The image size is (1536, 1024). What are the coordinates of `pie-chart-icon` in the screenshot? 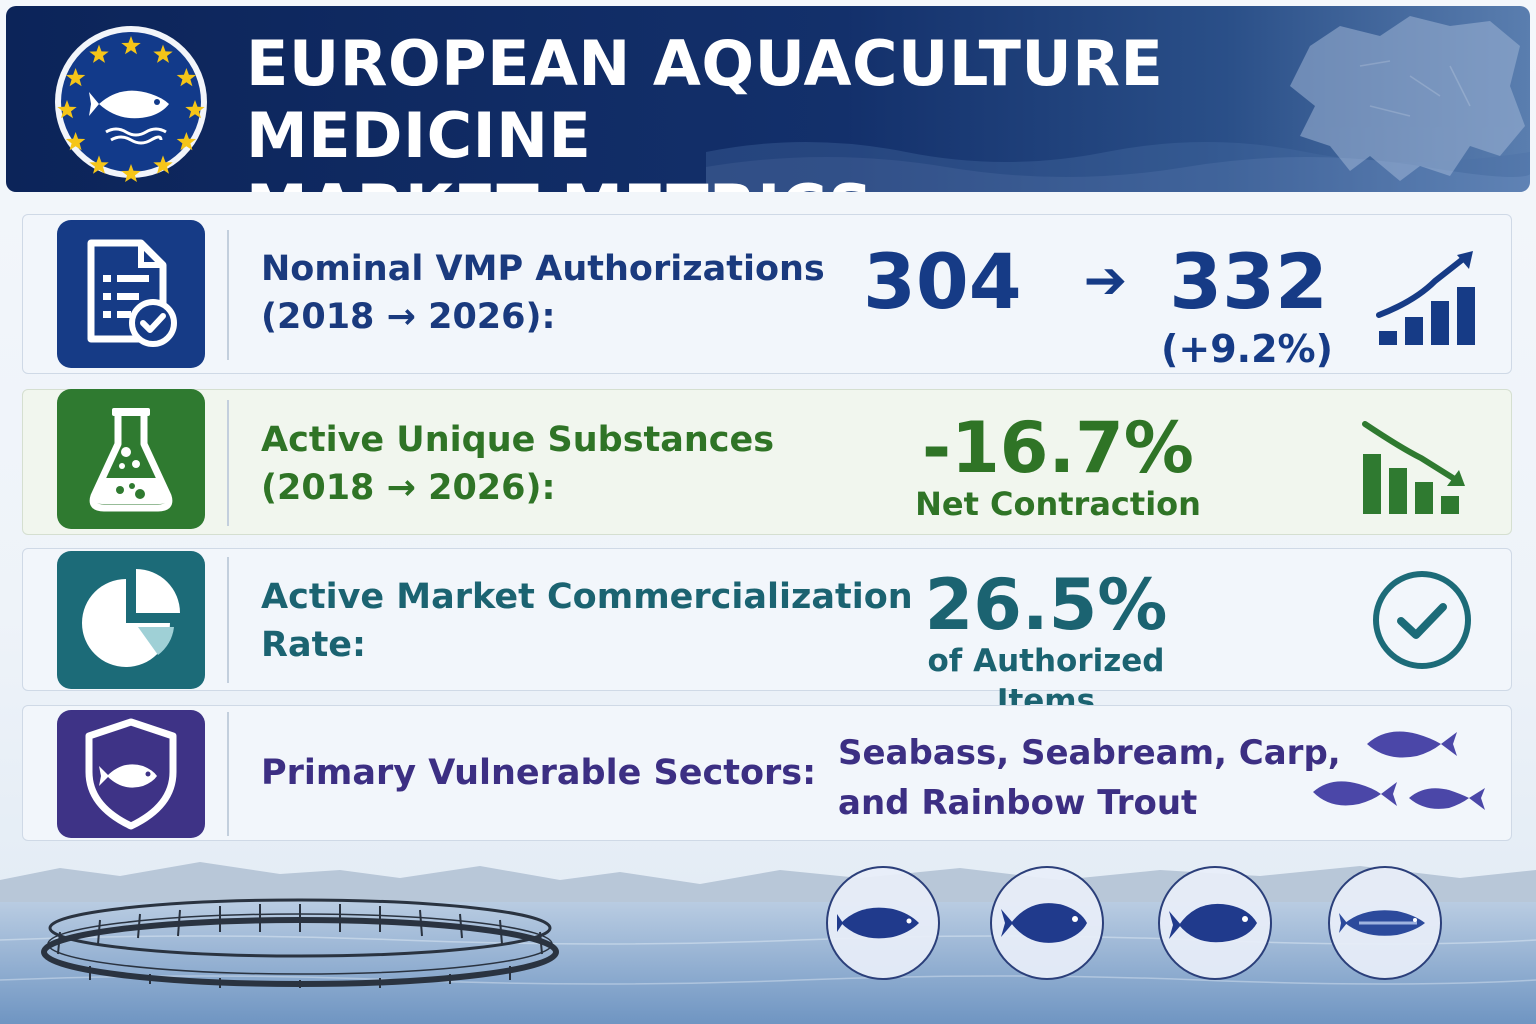 It's located at (131, 620).